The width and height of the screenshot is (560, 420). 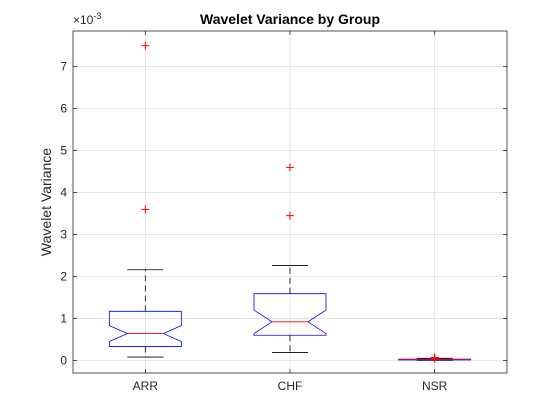 I want to click on y-tick-label: 4, so click(x=63, y=193).